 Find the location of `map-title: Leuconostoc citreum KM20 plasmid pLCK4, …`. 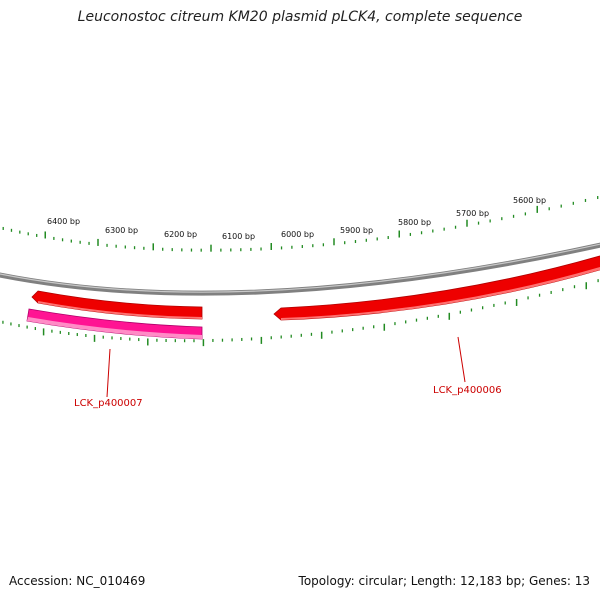

map-title: Leuconostoc citreum KM20 plasmid pLCK4, … is located at coordinates (300, 17).